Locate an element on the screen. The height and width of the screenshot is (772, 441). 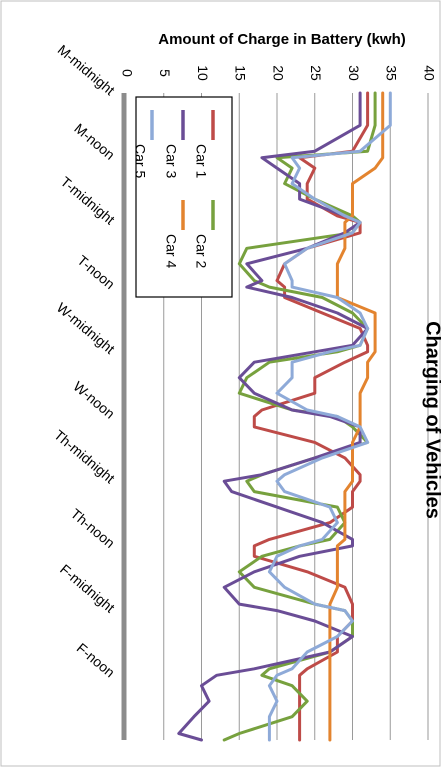
chart-title: Charging of Vehicles is located at coordinates (431, 420).